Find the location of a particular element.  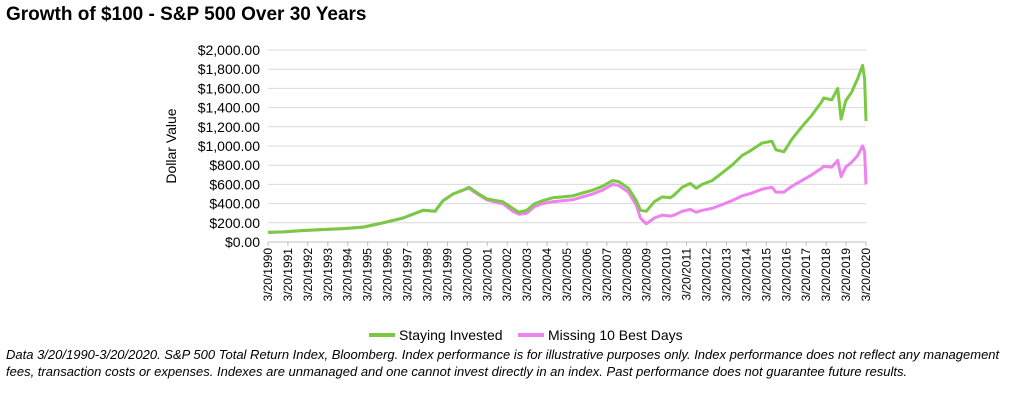

x-tick-label: 3/20/2001 is located at coordinates (487, 275).